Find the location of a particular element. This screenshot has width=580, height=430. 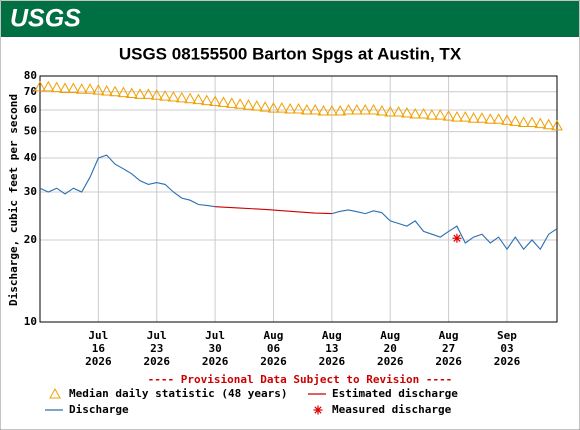

legend-label: Median daily statistic (48 years) is located at coordinates (178, 393).